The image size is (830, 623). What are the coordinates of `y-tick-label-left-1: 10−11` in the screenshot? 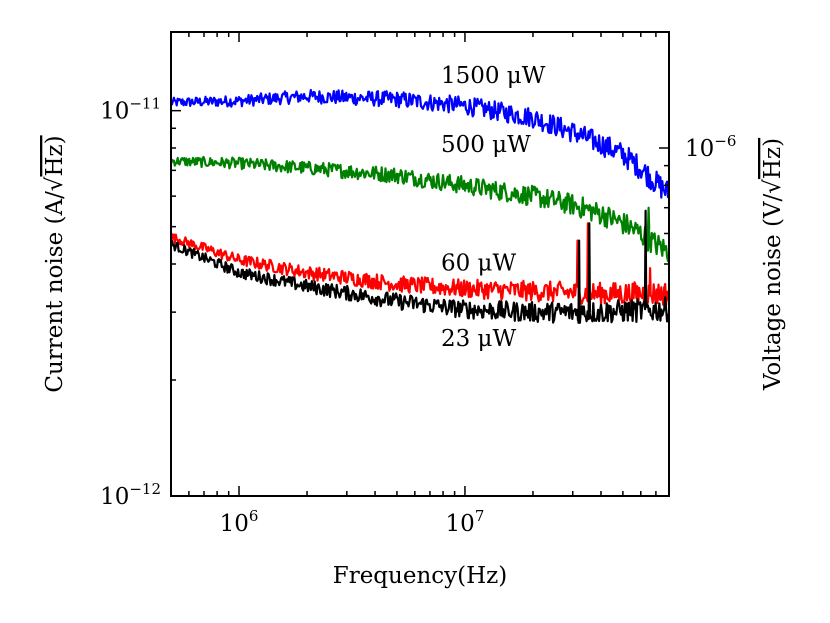 It's located at (130, 110).